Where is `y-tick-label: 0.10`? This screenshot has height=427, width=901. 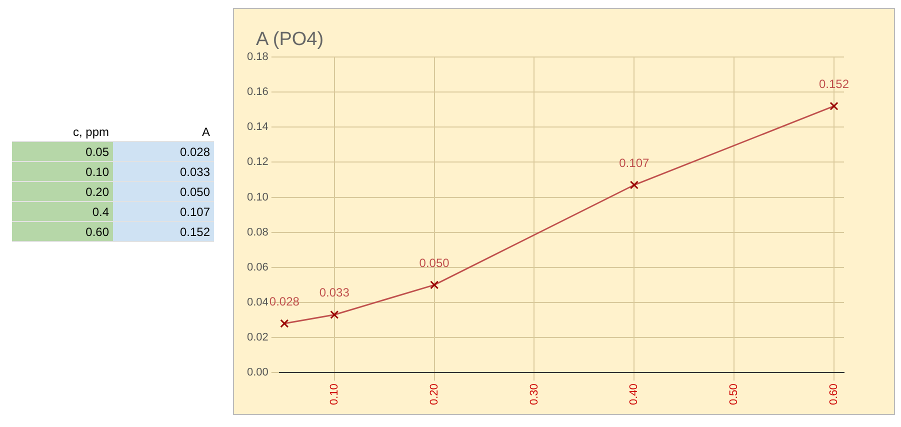
y-tick-label: 0.10 is located at coordinates (257, 197).